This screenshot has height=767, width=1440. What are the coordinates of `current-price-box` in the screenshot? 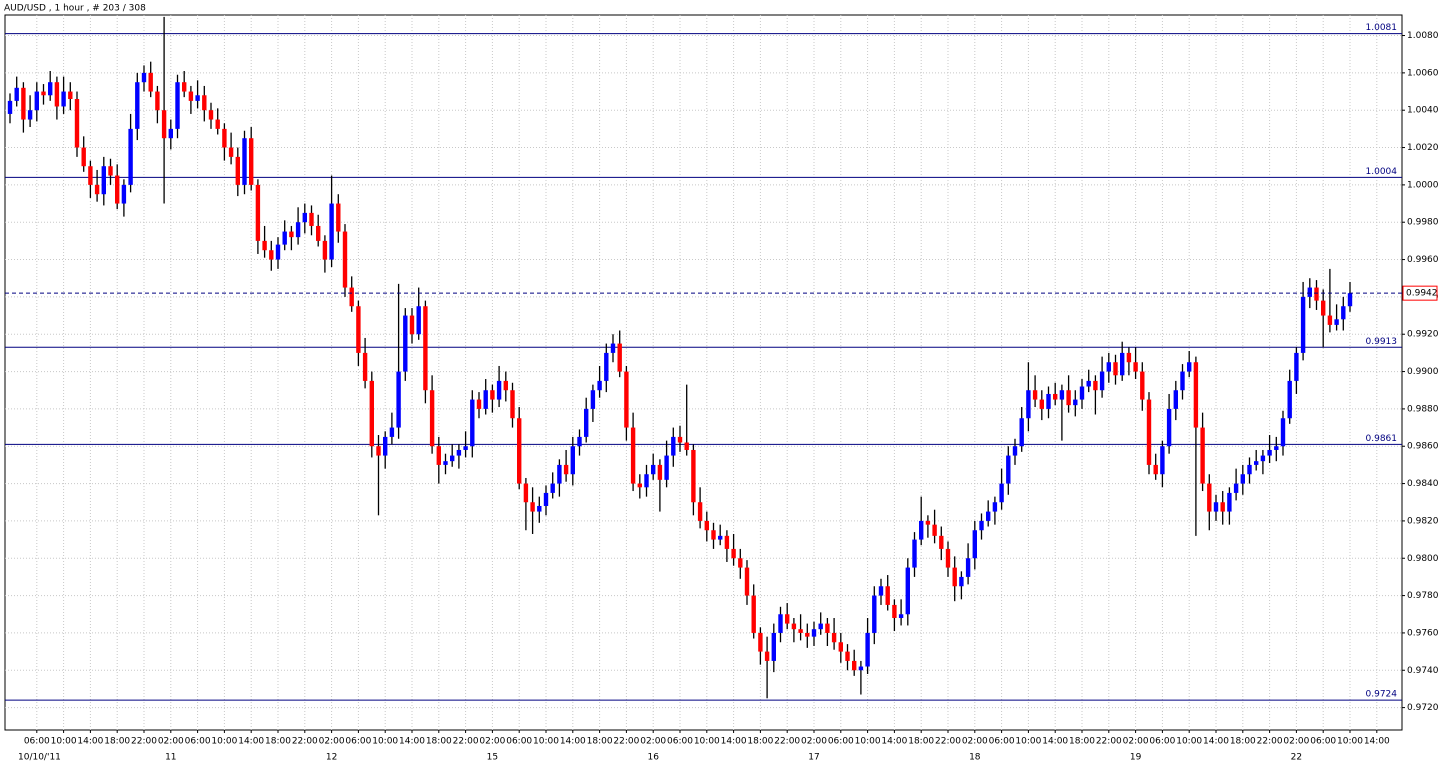 It's located at (1420, 293).